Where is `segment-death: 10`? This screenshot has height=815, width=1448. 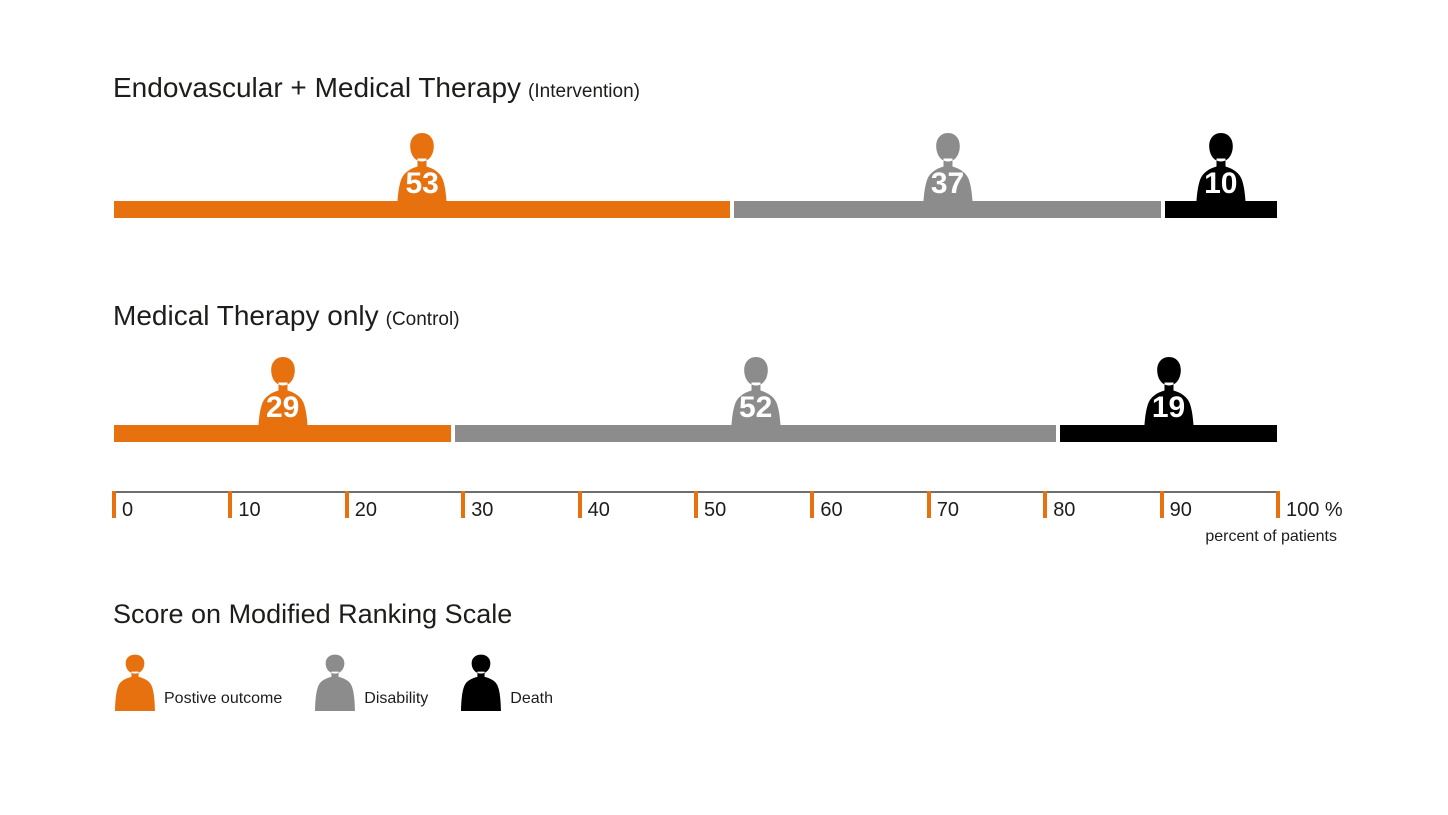
segment-death: 10 is located at coordinates (1218, 175).